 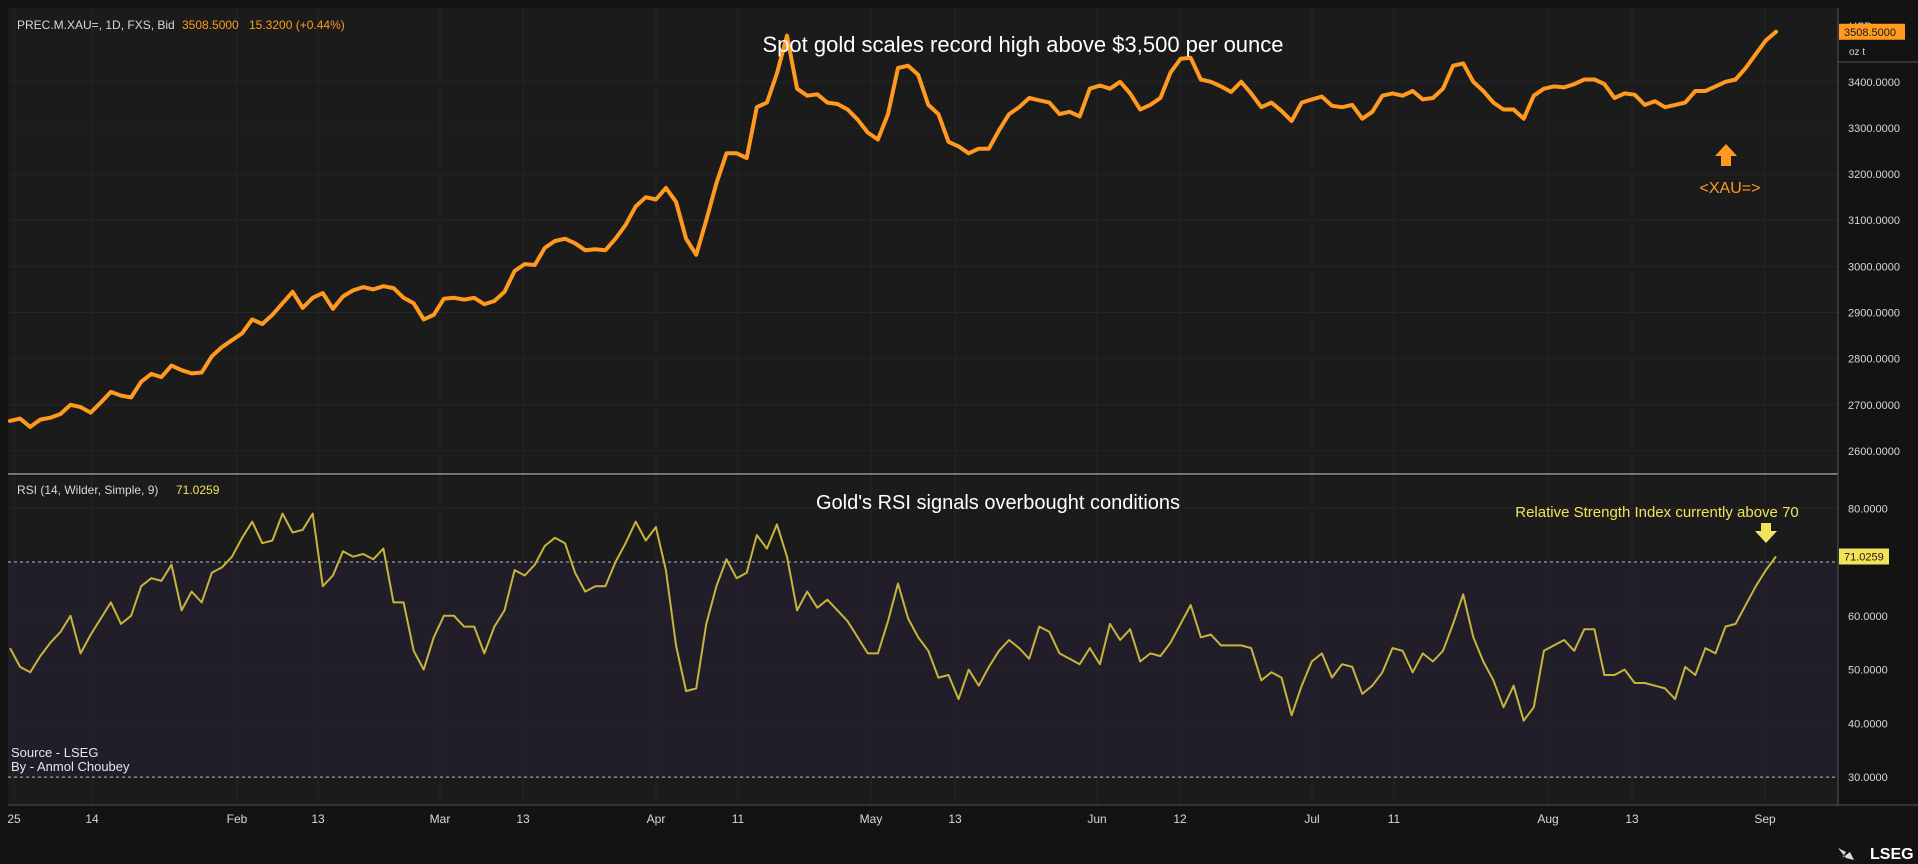 I want to click on rsi-chart-title: Gold's RSI signals overbought conditions, so click(x=998, y=503).